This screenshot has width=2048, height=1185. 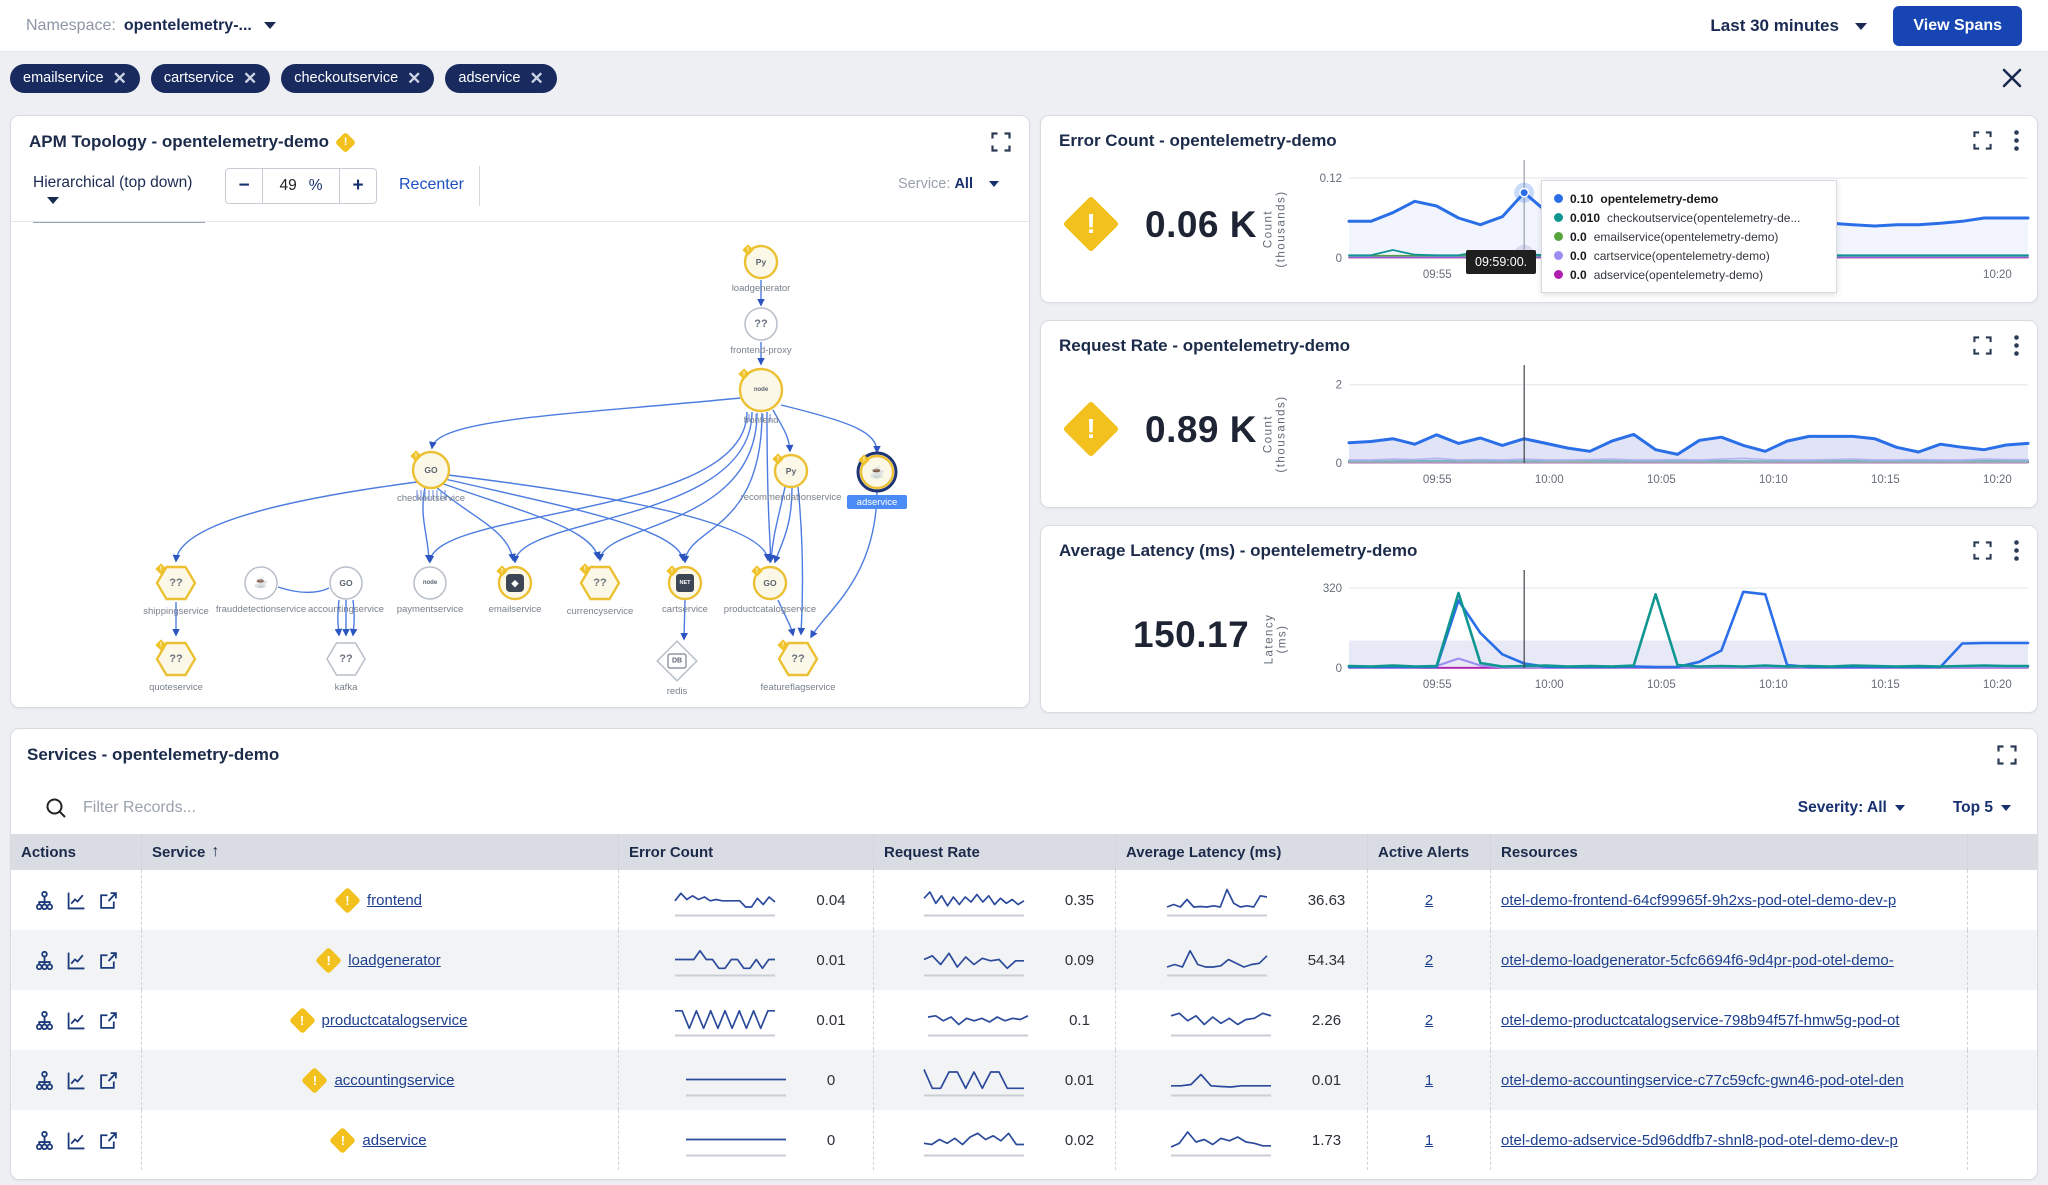 What do you see at coordinates (176, 666) in the screenshot?
I see `topology-node-quoteservice: ?? ! quoteservice` at bounding box center [176, 666].